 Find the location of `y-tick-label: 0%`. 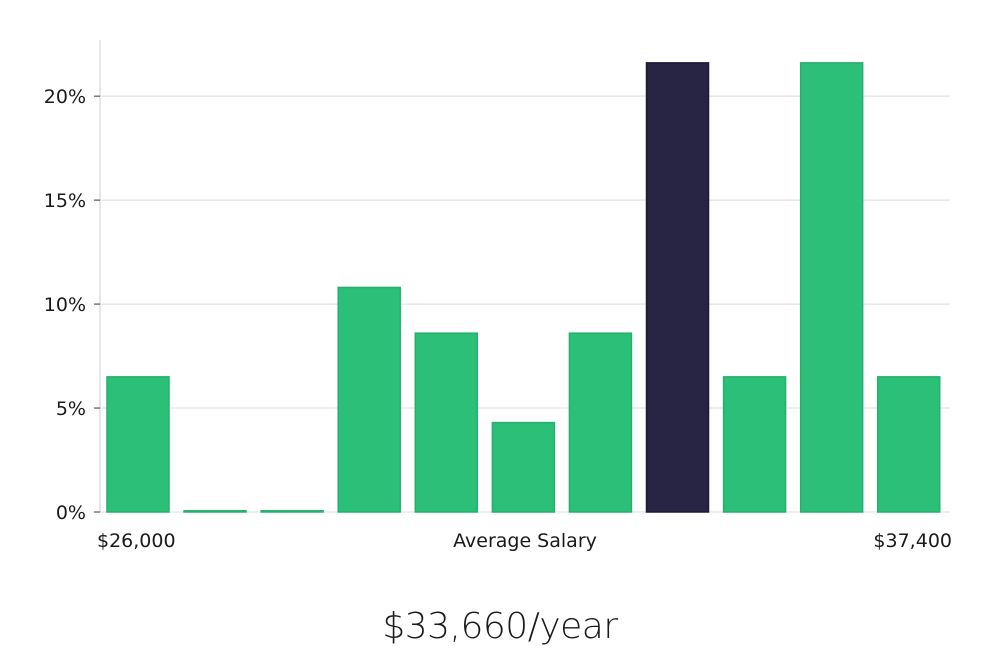

y-tick-label: 0% is located at coordinates (71, 513).